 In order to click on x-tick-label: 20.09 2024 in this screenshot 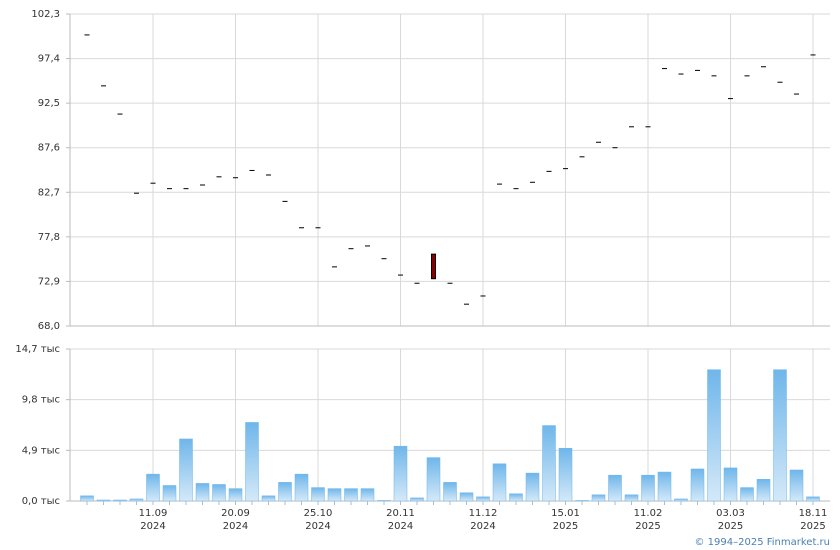, I will do `click(235, 520)`.